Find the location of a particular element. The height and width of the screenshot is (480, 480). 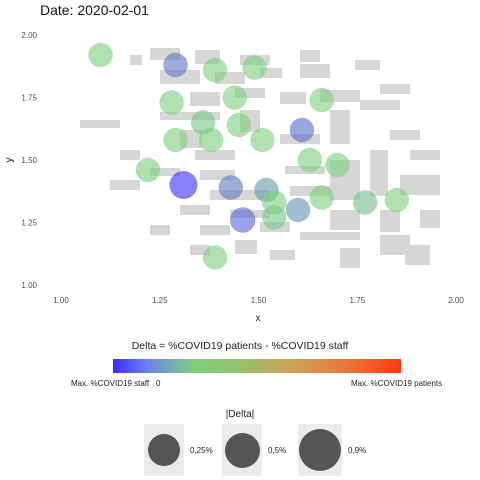

size-legend-key-medium is located at coordinates (242, 450).